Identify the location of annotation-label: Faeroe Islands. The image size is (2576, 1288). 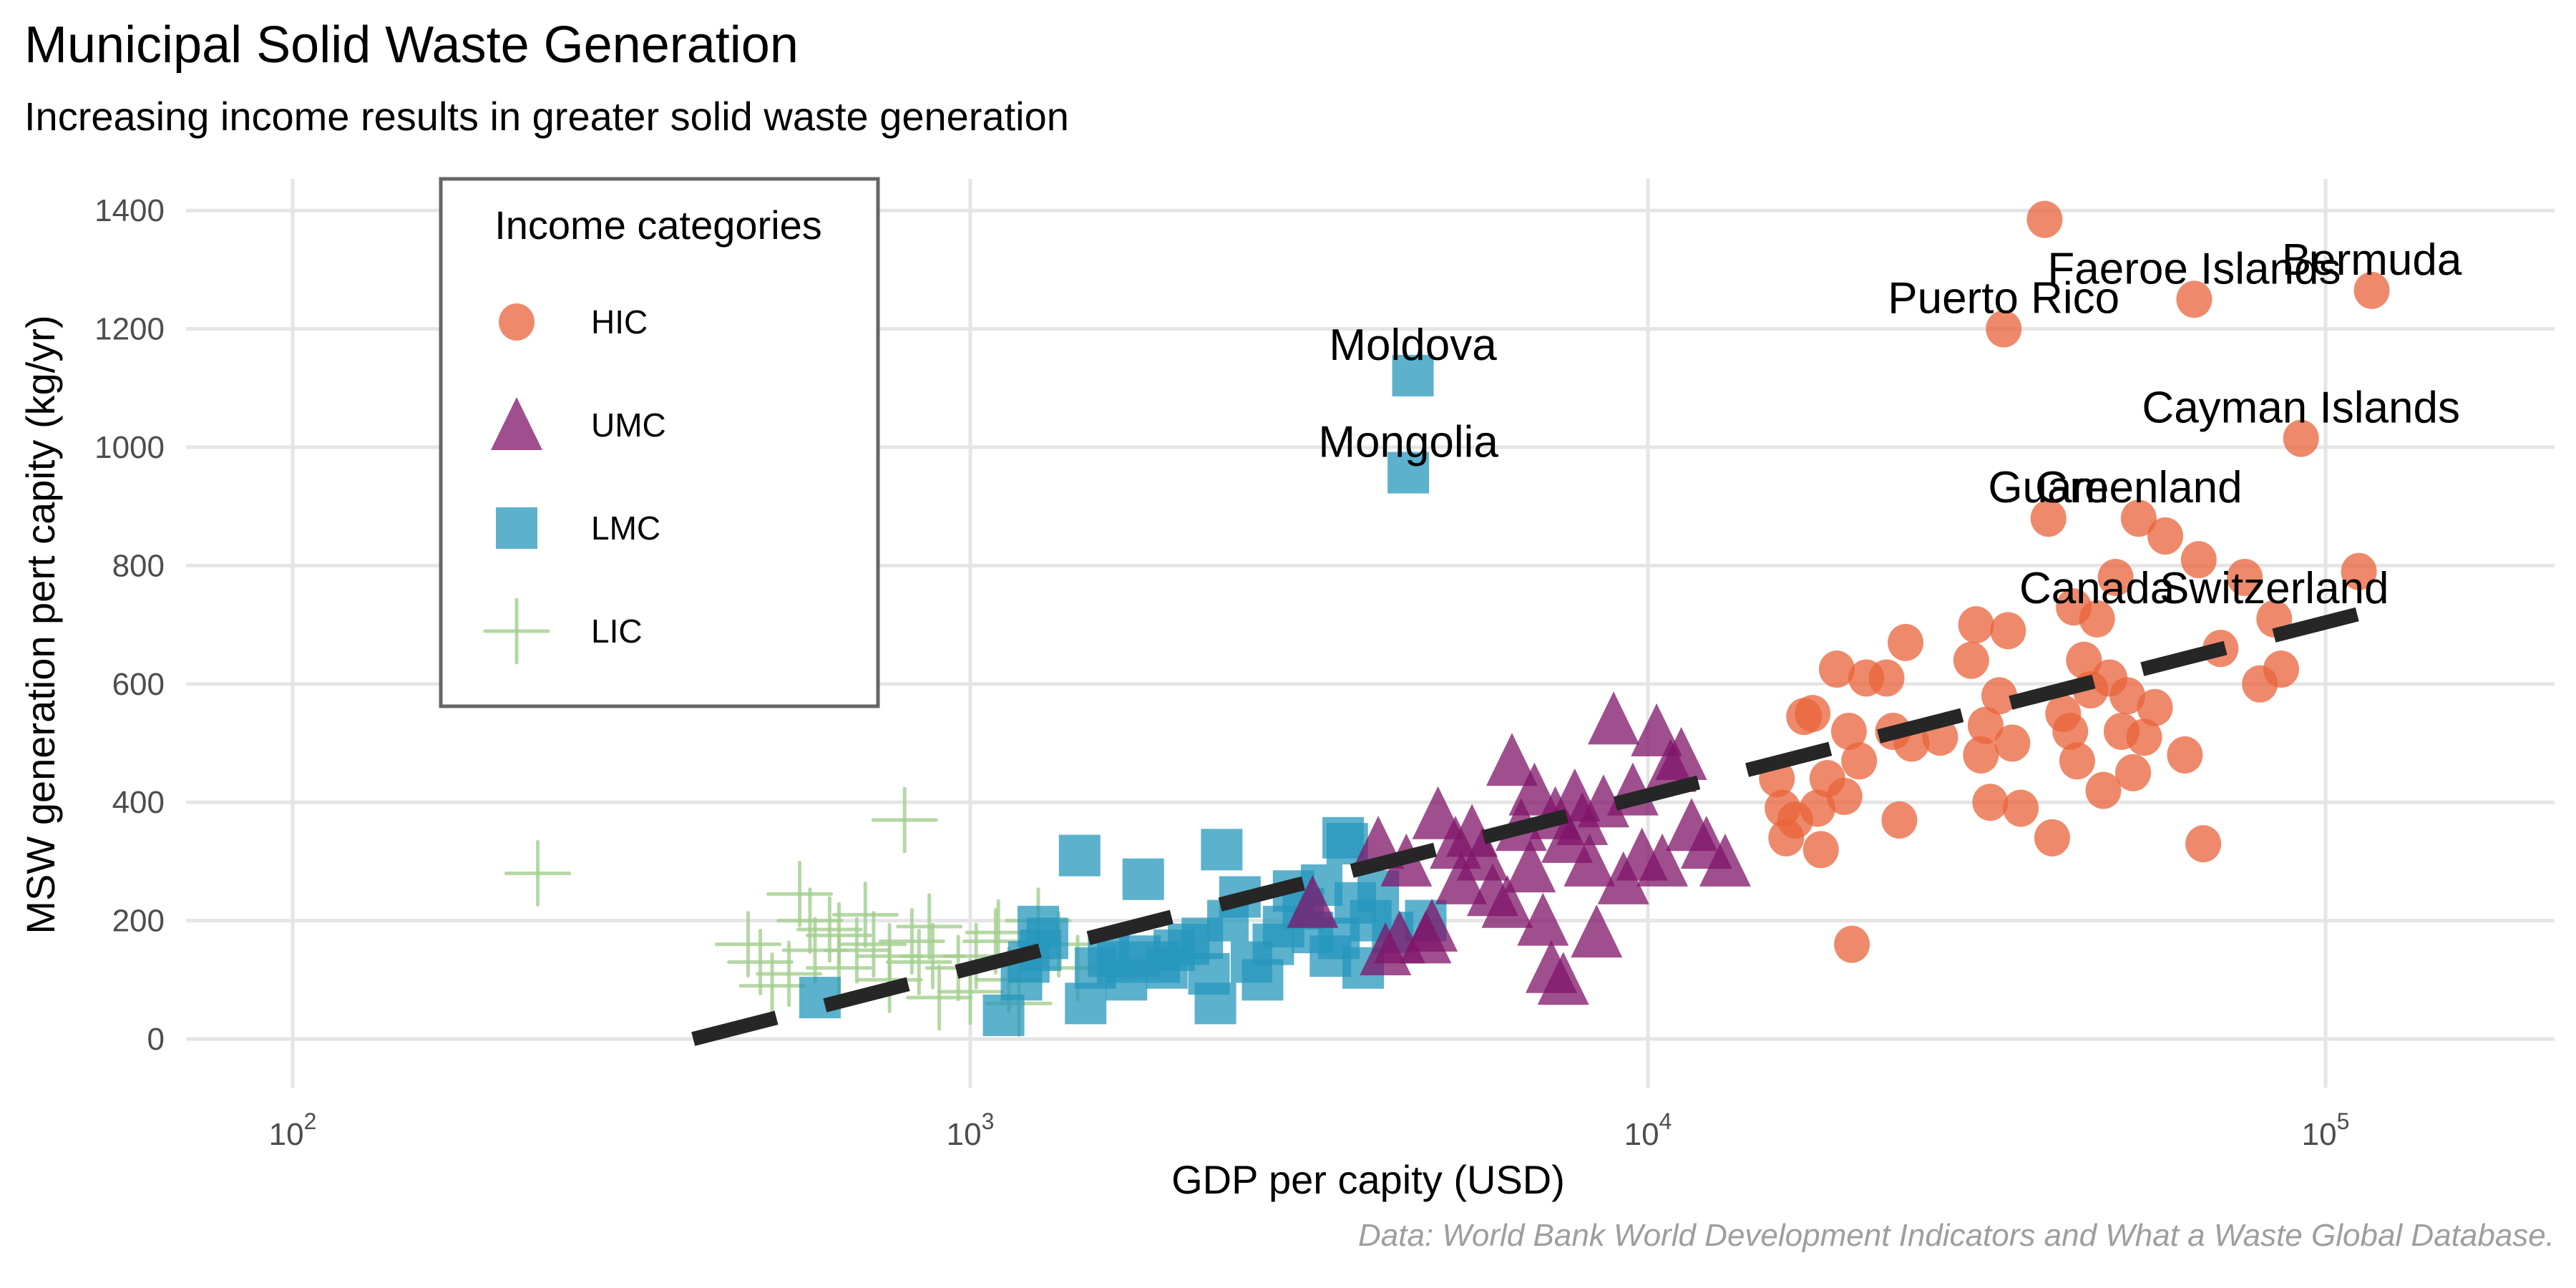
(2194, 268).